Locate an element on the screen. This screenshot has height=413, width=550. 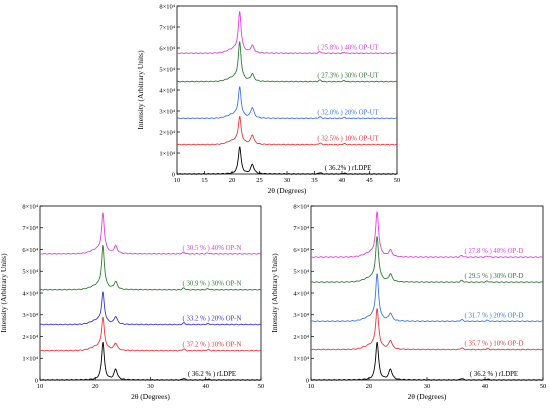
series-label: ( 33.2 % ) 20% OP-N is located at coordinates (212, 319).